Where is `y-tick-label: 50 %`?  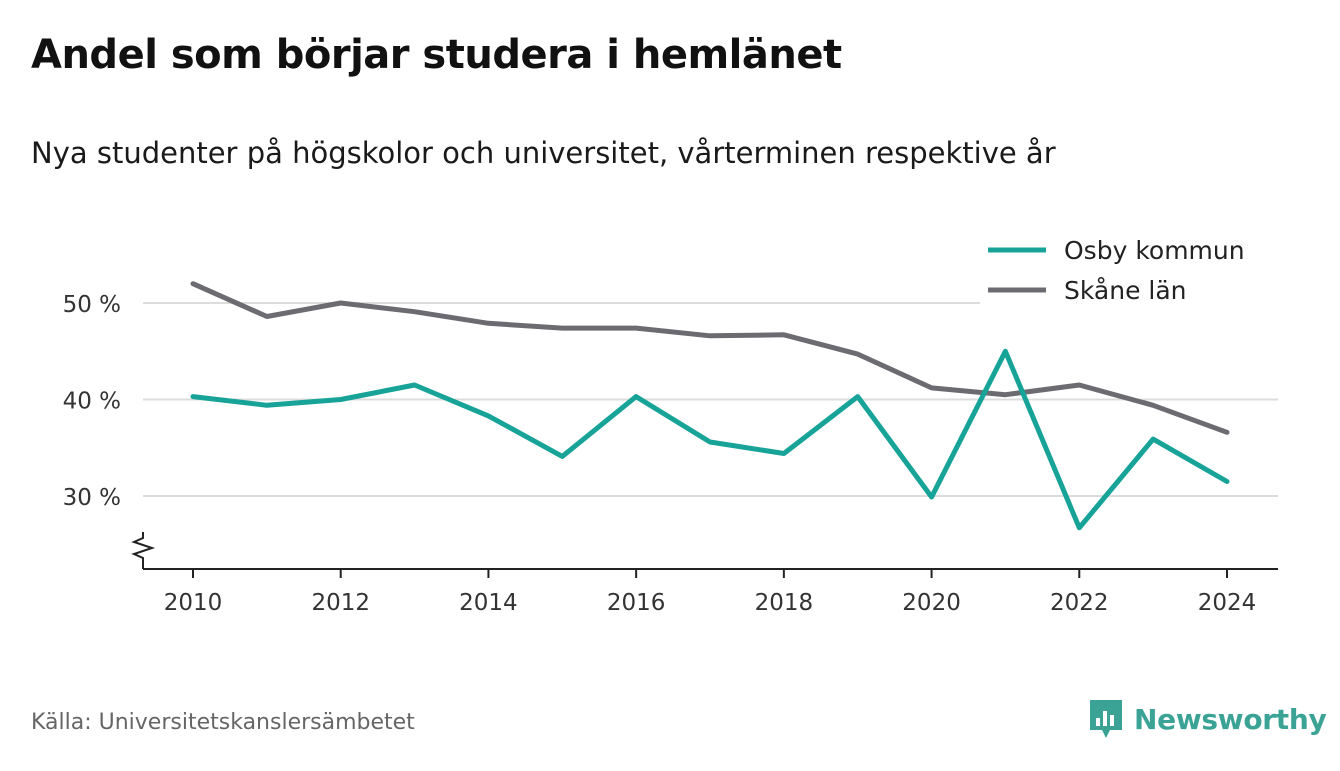
y-tick-label: 50 % is located at coordinates (92, 305).